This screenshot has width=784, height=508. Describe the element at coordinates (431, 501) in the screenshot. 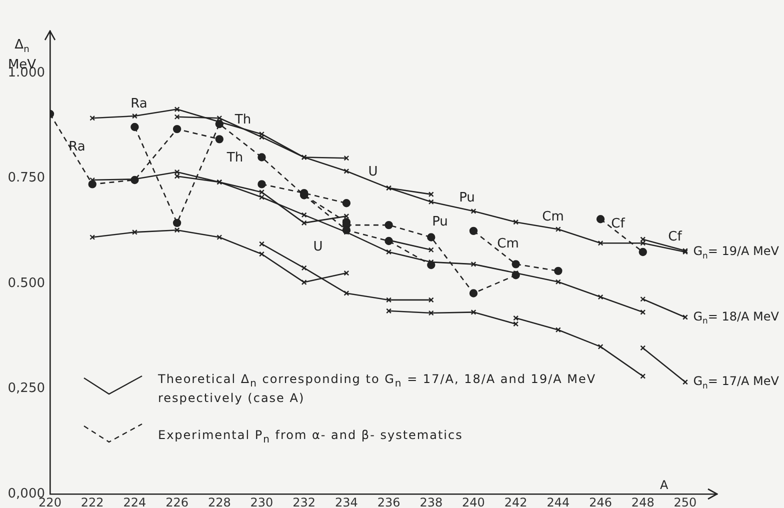

I see `x-tick-label: 238` at that location.